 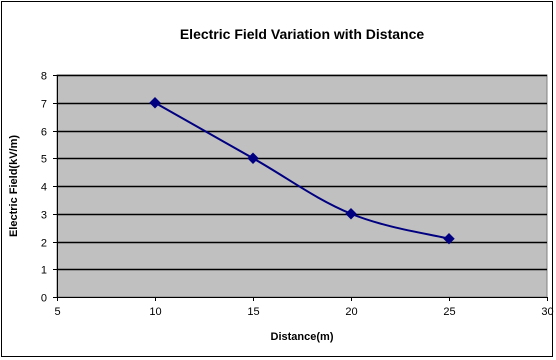 I want to click on x-tick-label-30: 30, so click(x=547, y=312).